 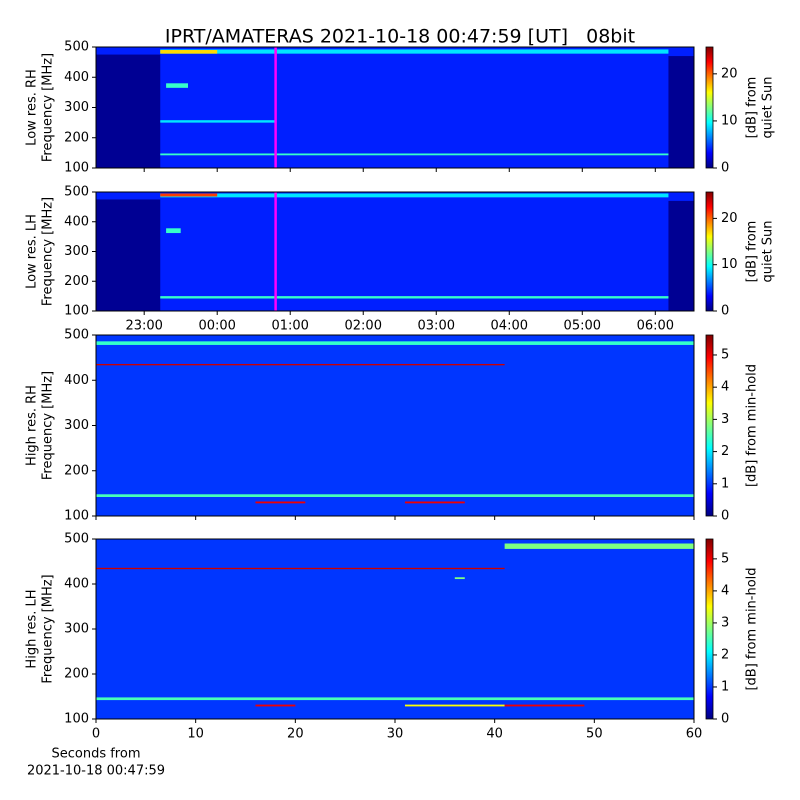 I want to click on x-tick-label: 30, so click(x=395, y=734).